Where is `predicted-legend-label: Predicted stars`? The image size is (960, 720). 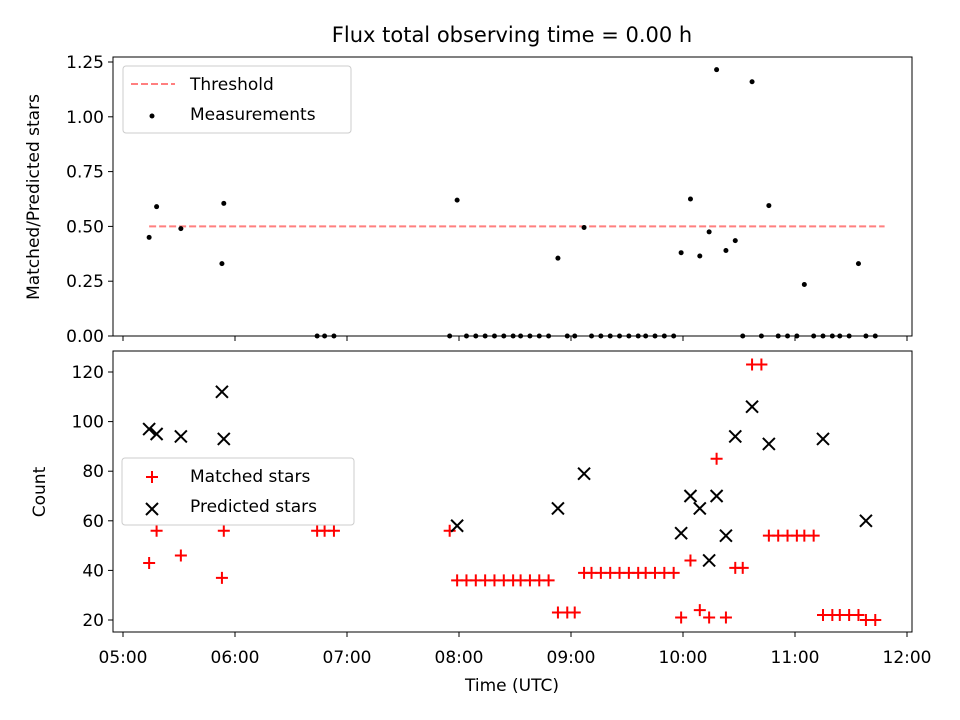 predicted-legend-label: Predicted stars is located at coordinates (253, 507).